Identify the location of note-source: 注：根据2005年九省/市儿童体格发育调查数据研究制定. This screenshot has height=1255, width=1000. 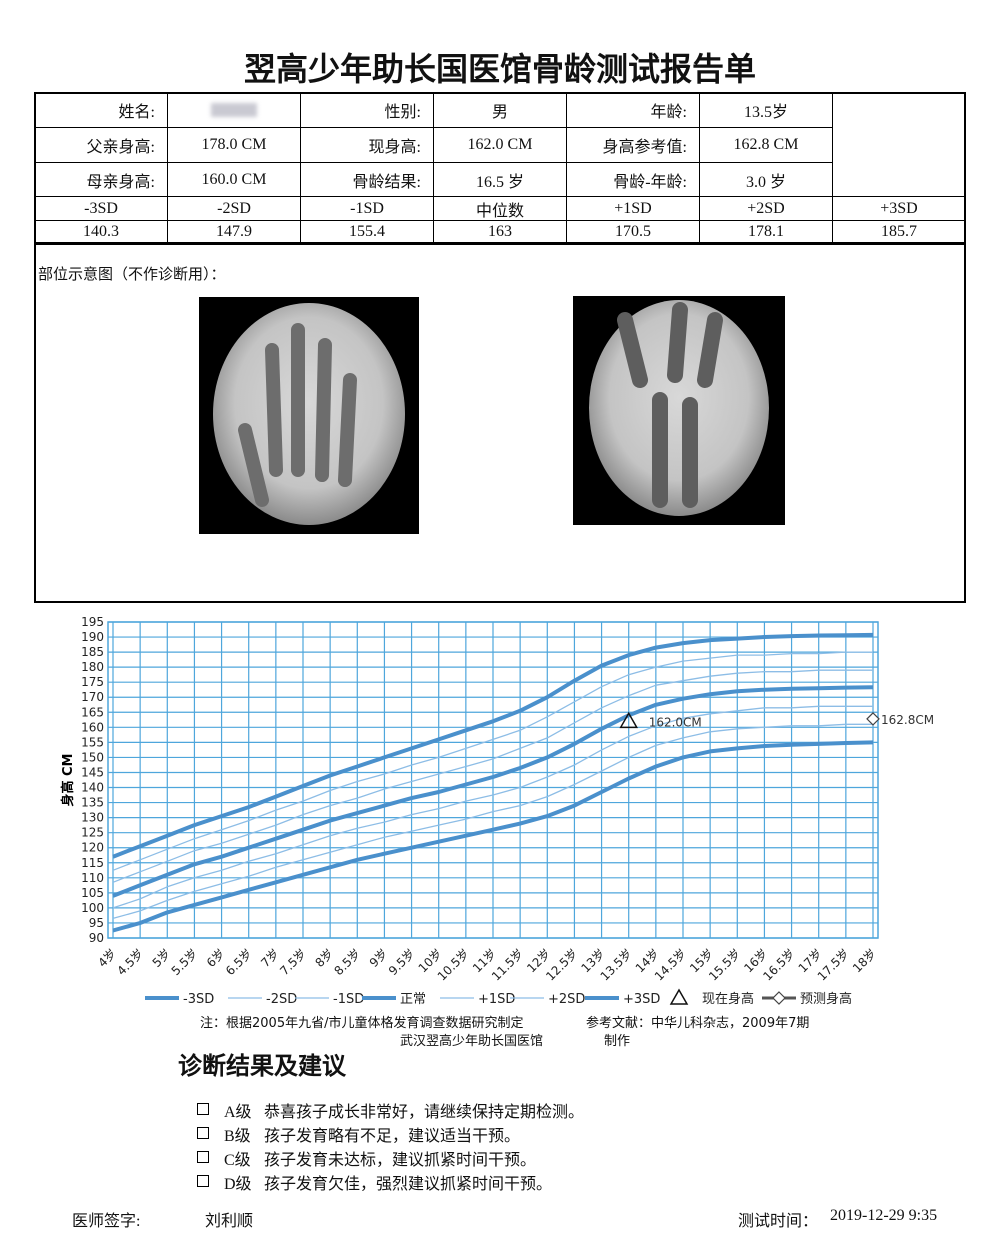
(362, 1023).